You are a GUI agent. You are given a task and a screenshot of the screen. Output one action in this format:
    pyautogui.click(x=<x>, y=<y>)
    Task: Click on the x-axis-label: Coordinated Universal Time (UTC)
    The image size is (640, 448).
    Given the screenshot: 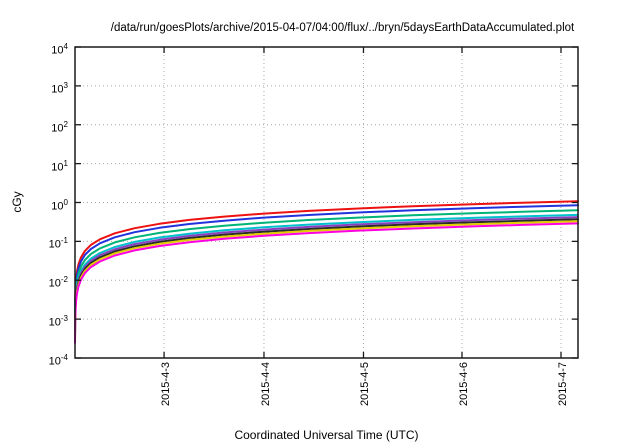 What is the action you would take?
    pyautogui.click(x=326, y=435)
    